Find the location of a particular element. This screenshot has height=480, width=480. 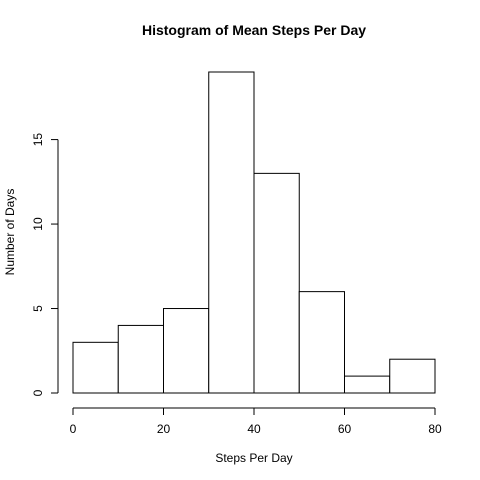

x-tick-label: 40 is located at coordinates (254, 429).